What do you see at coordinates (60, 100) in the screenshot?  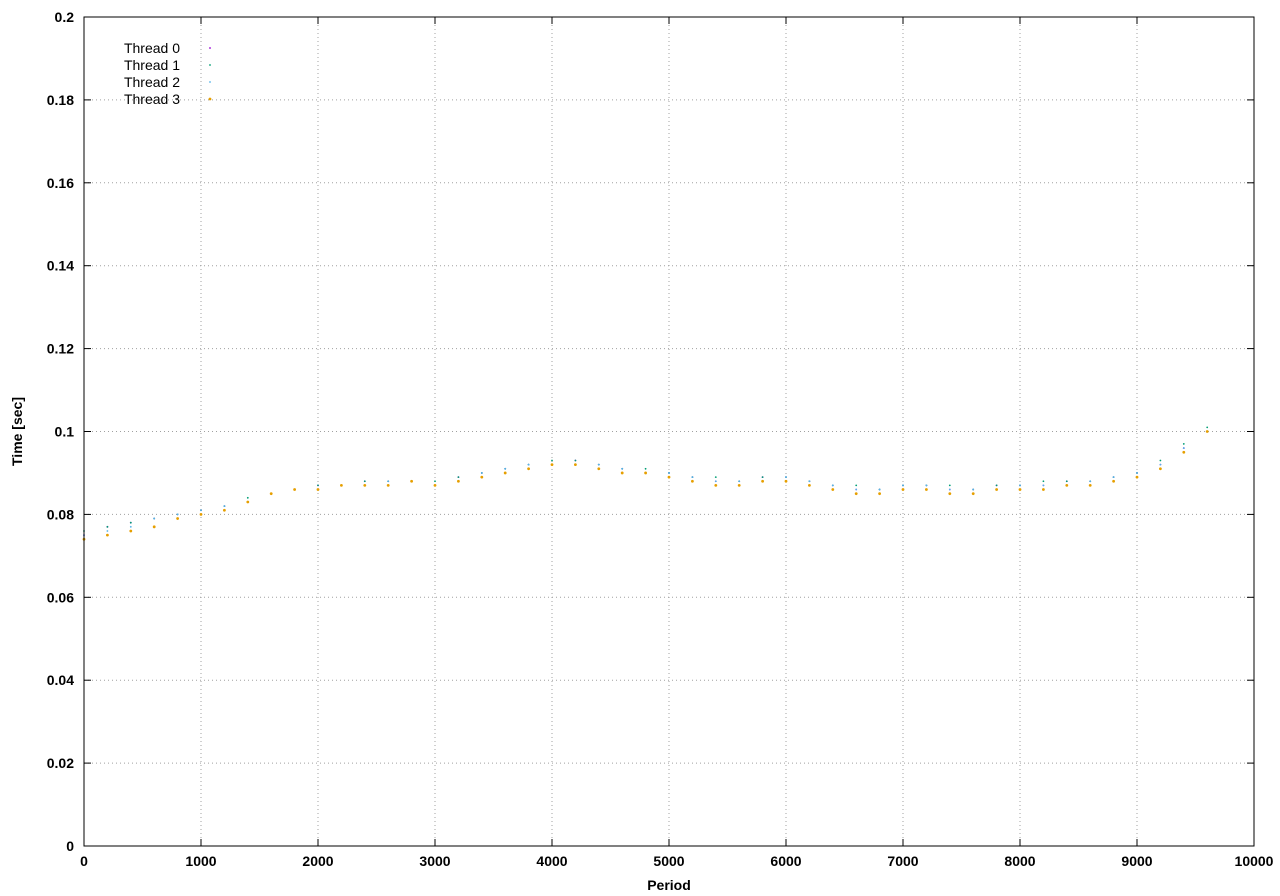 I see `y-tick-label: 0.18` at bounding box center [60, 100].